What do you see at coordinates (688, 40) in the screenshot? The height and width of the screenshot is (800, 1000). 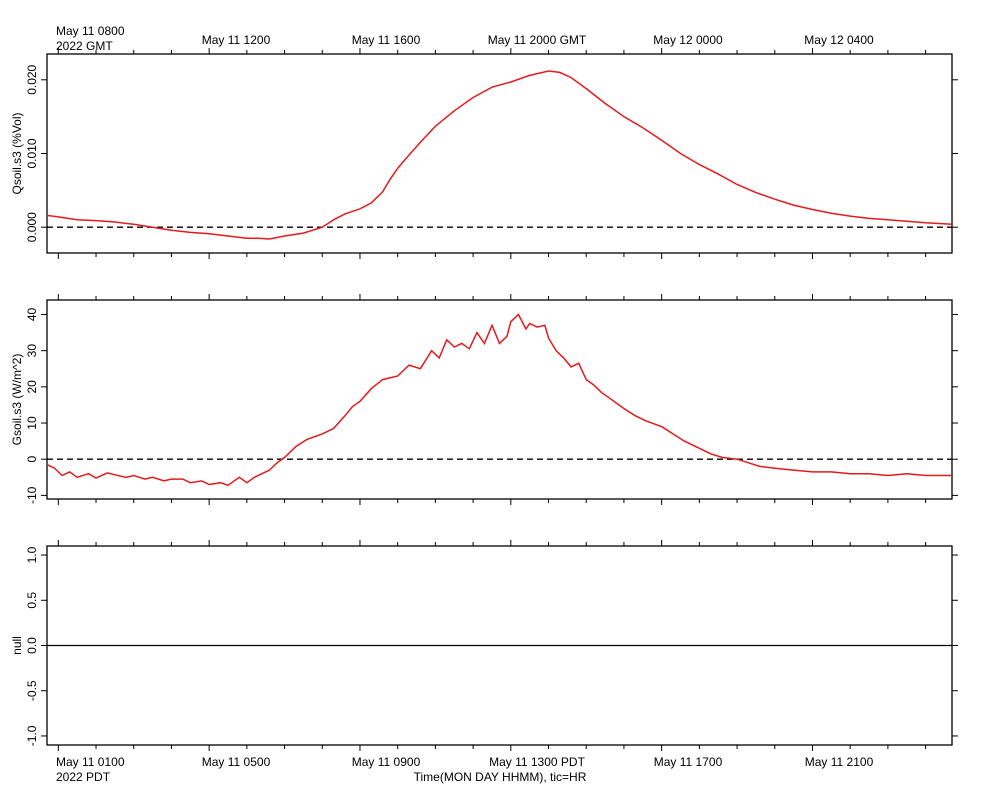 I see `top-axis-label-4: May 12 0000` at bounding box center [688, 40].